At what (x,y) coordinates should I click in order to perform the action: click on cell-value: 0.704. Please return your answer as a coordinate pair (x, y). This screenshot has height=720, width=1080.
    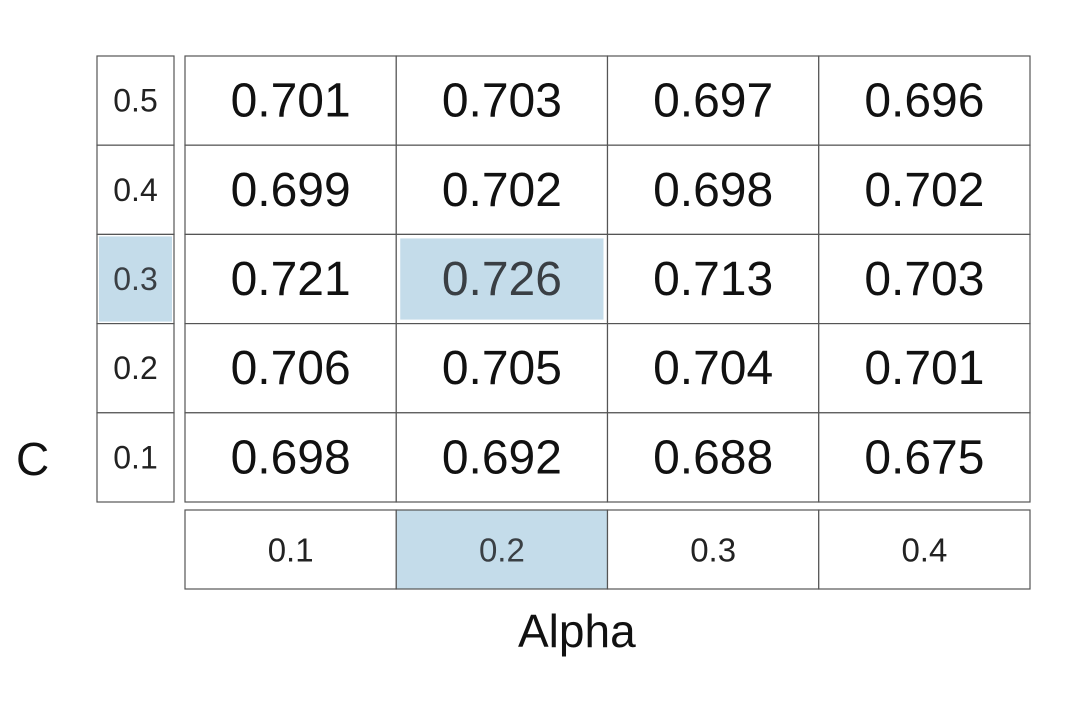
    Looking at the image, I should click on (713, 368).